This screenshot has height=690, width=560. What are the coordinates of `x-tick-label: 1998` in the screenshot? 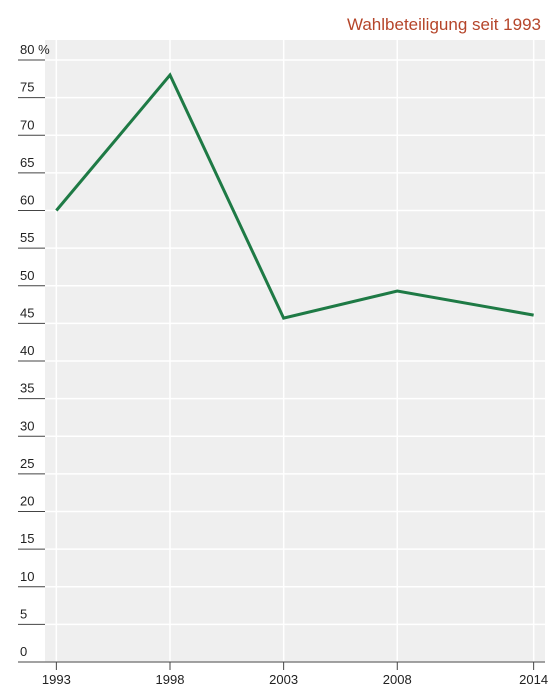 It's located at (170, 679).